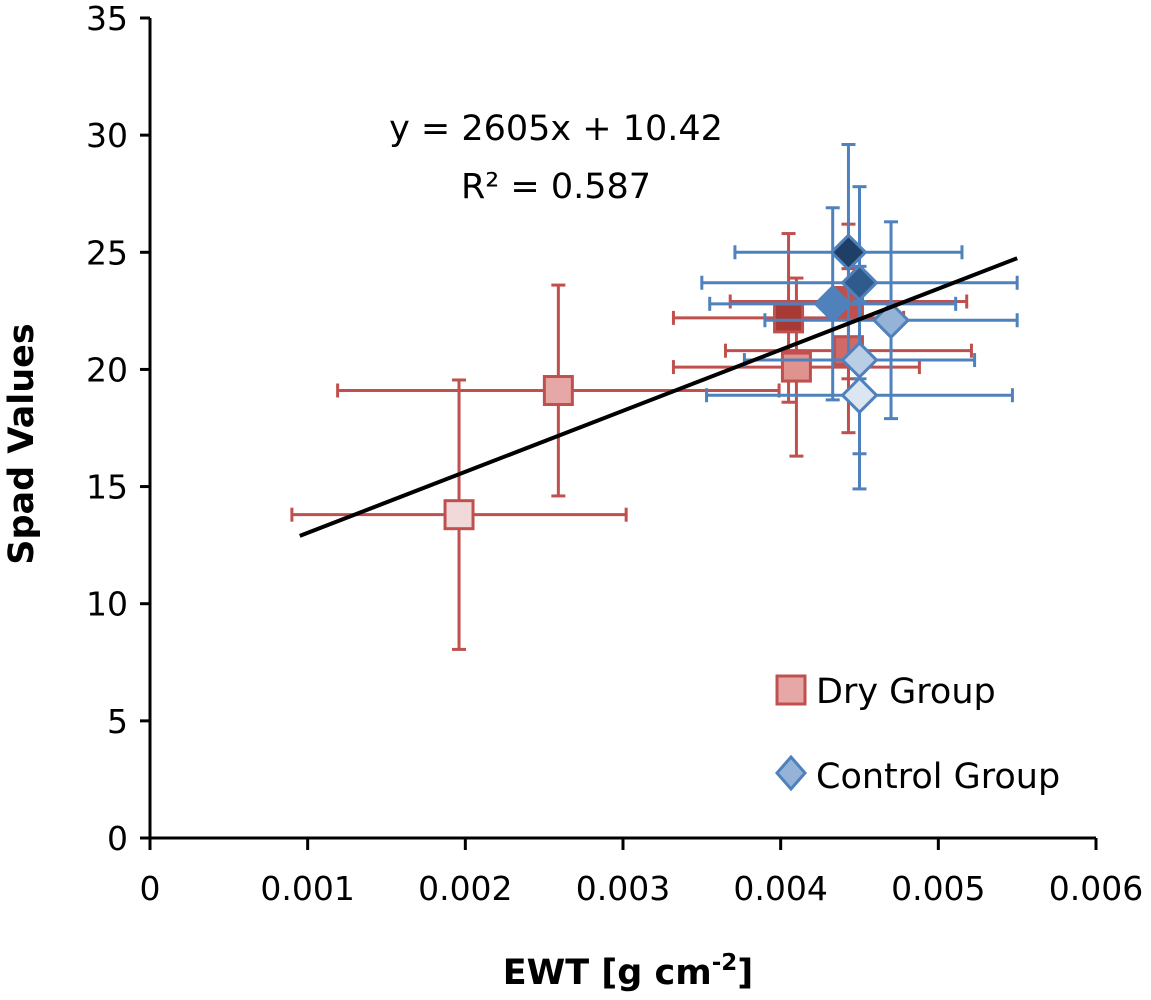  What do you see at coordinates (107, 487) in the screenshot?
I see `y-tick-label: 15` at bounding box center [107, 487].